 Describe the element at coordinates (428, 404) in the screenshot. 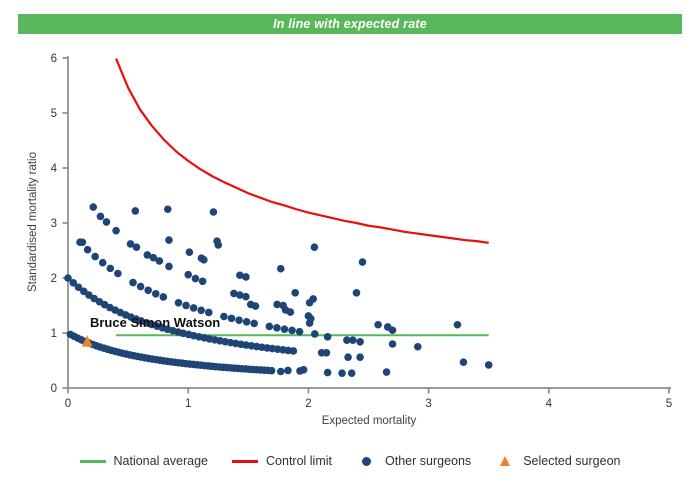

I see `x-tick-label: 3` at that location.